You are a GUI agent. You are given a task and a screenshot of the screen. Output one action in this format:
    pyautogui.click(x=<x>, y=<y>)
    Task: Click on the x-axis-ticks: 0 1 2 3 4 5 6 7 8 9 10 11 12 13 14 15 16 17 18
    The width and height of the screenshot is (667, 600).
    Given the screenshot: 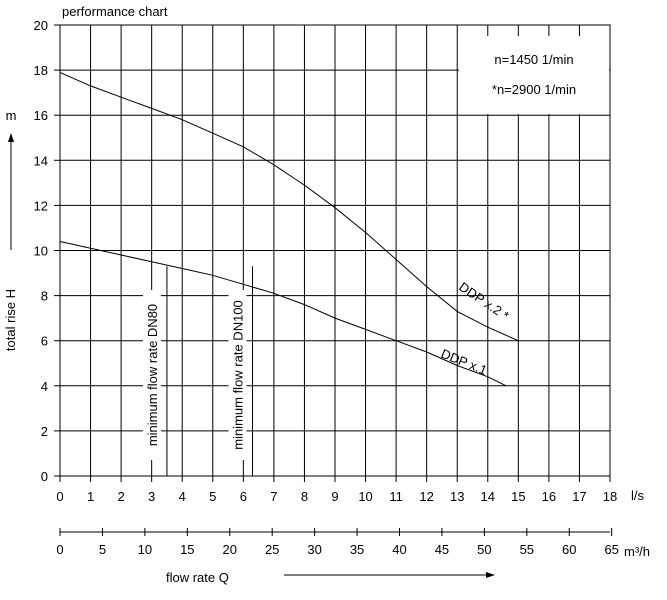 What is the action you would take?
    pyautogui.click(x=336, y=490)
    